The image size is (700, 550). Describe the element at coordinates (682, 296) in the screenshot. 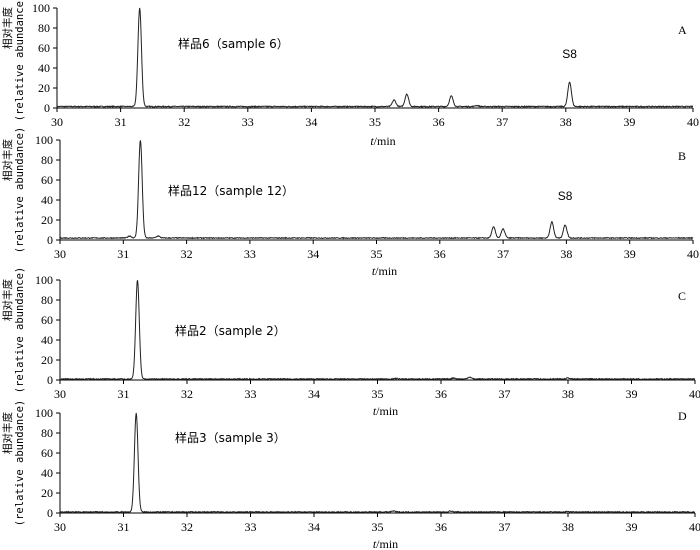

I see `panel-letter: C` at that location.